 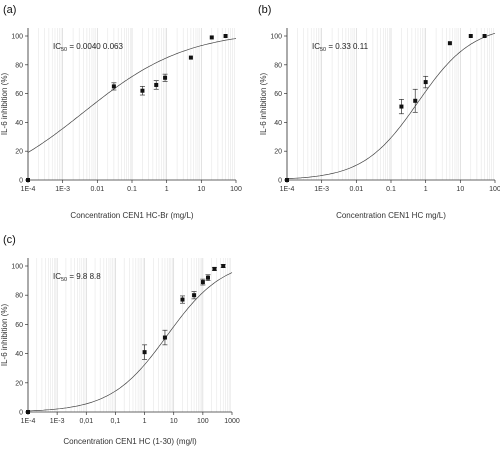 I want to click on x-axis-label: Concentration CEN1 HC mg/L), so click(x=391, y=215).